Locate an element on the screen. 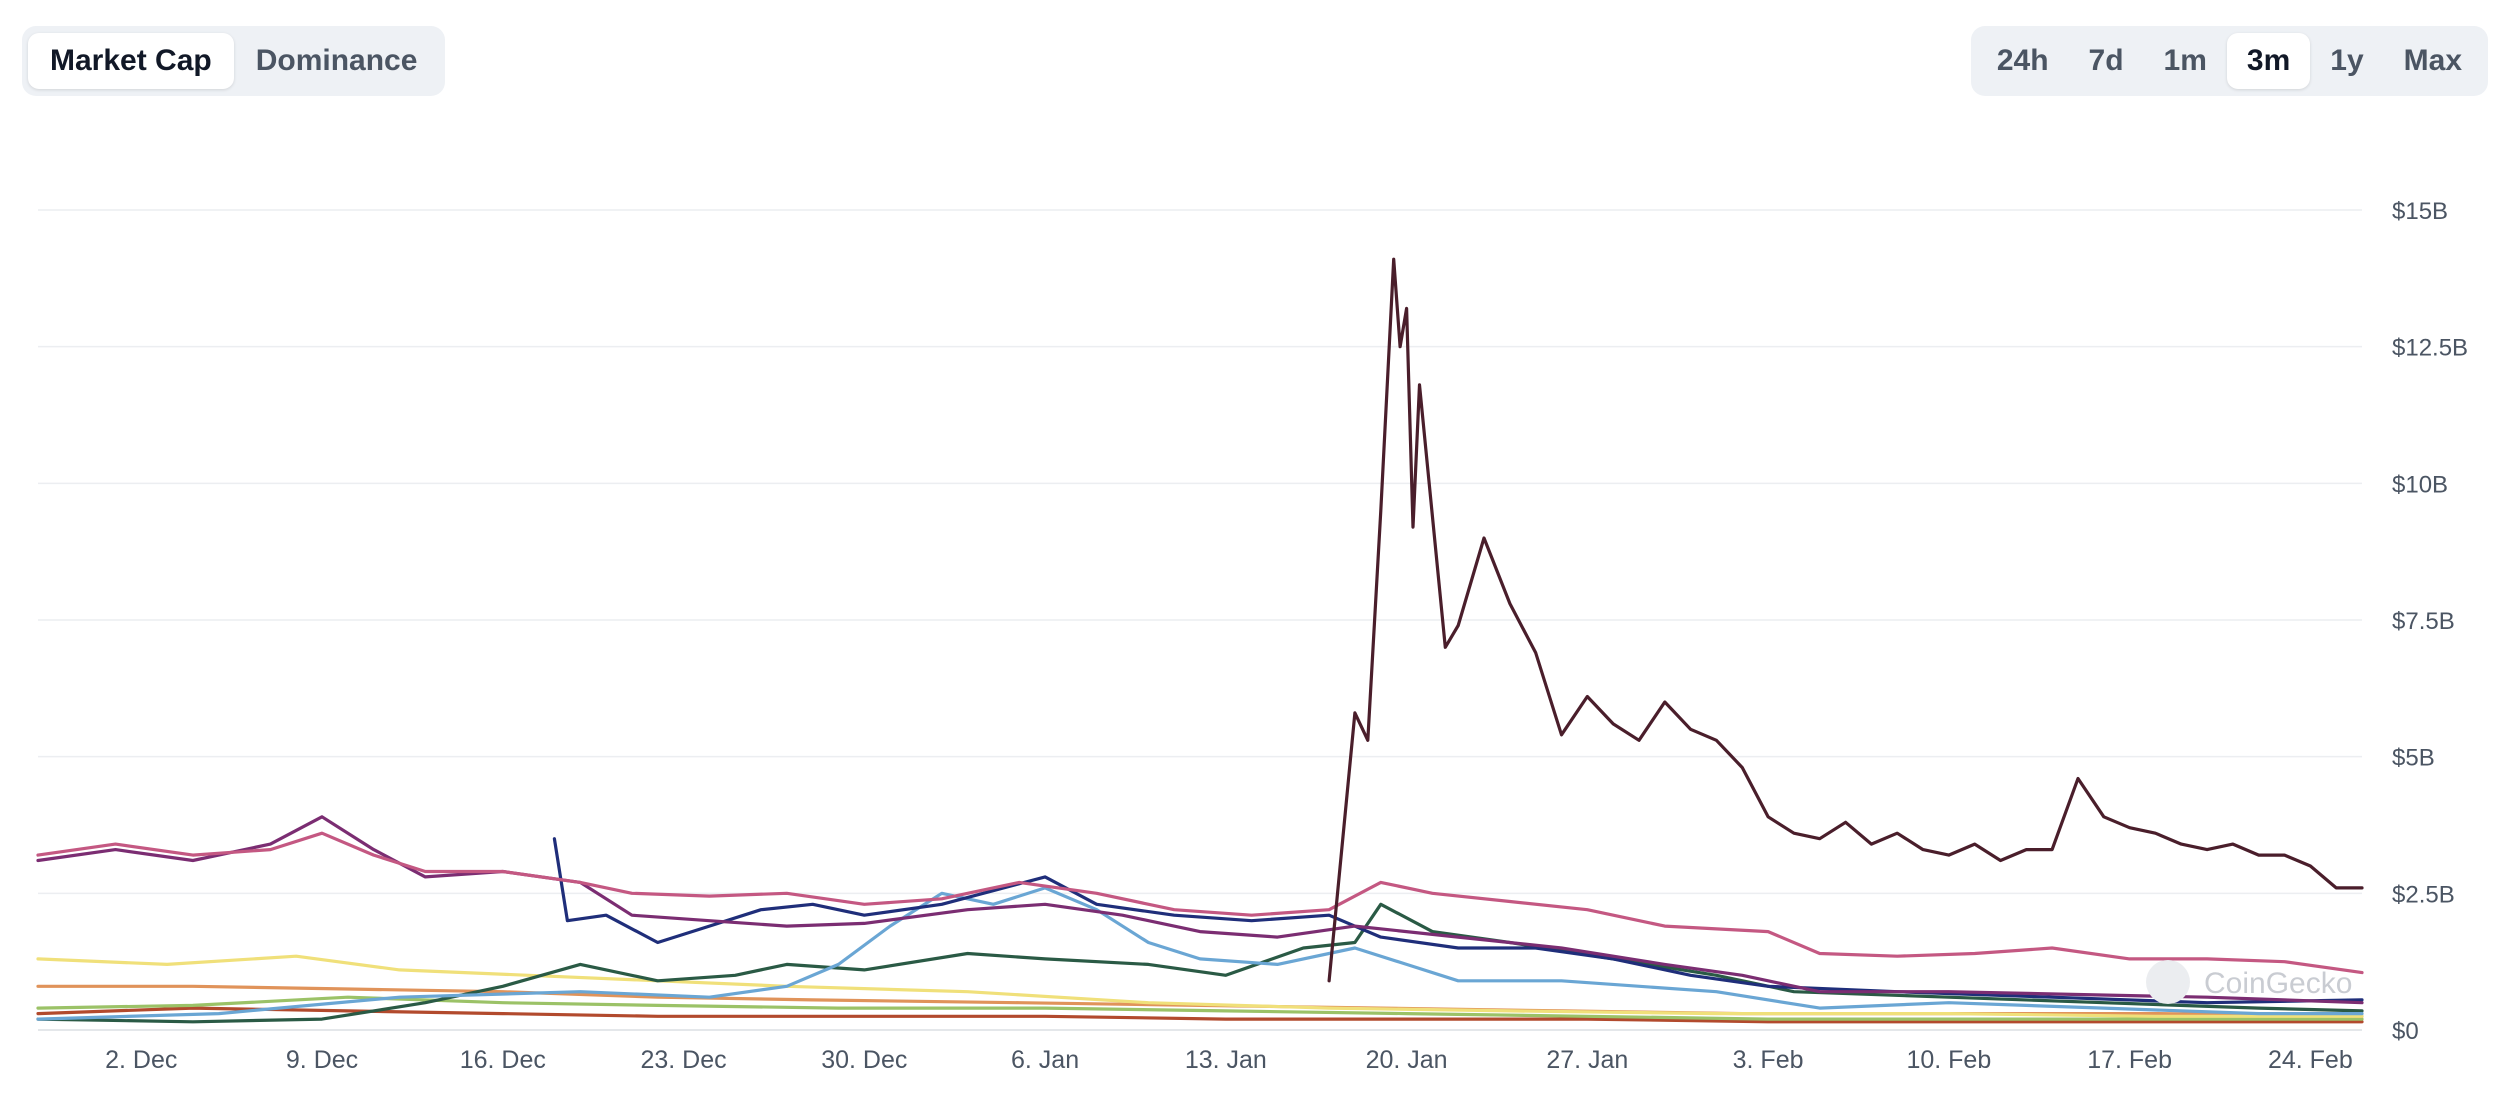  x-tick-label: 27. Jan is located at coordinates (1587, 1060).